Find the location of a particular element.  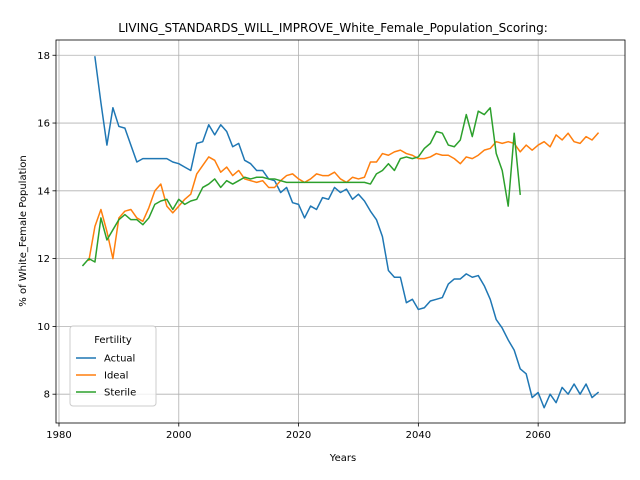

x-tick-label: 2060 is located at coordinates (537, 435).